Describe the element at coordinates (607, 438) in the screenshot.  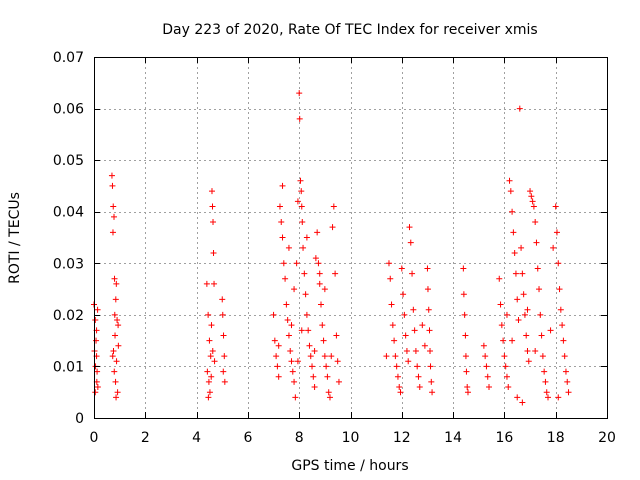
I see `x-tick-label: 20` at that location.